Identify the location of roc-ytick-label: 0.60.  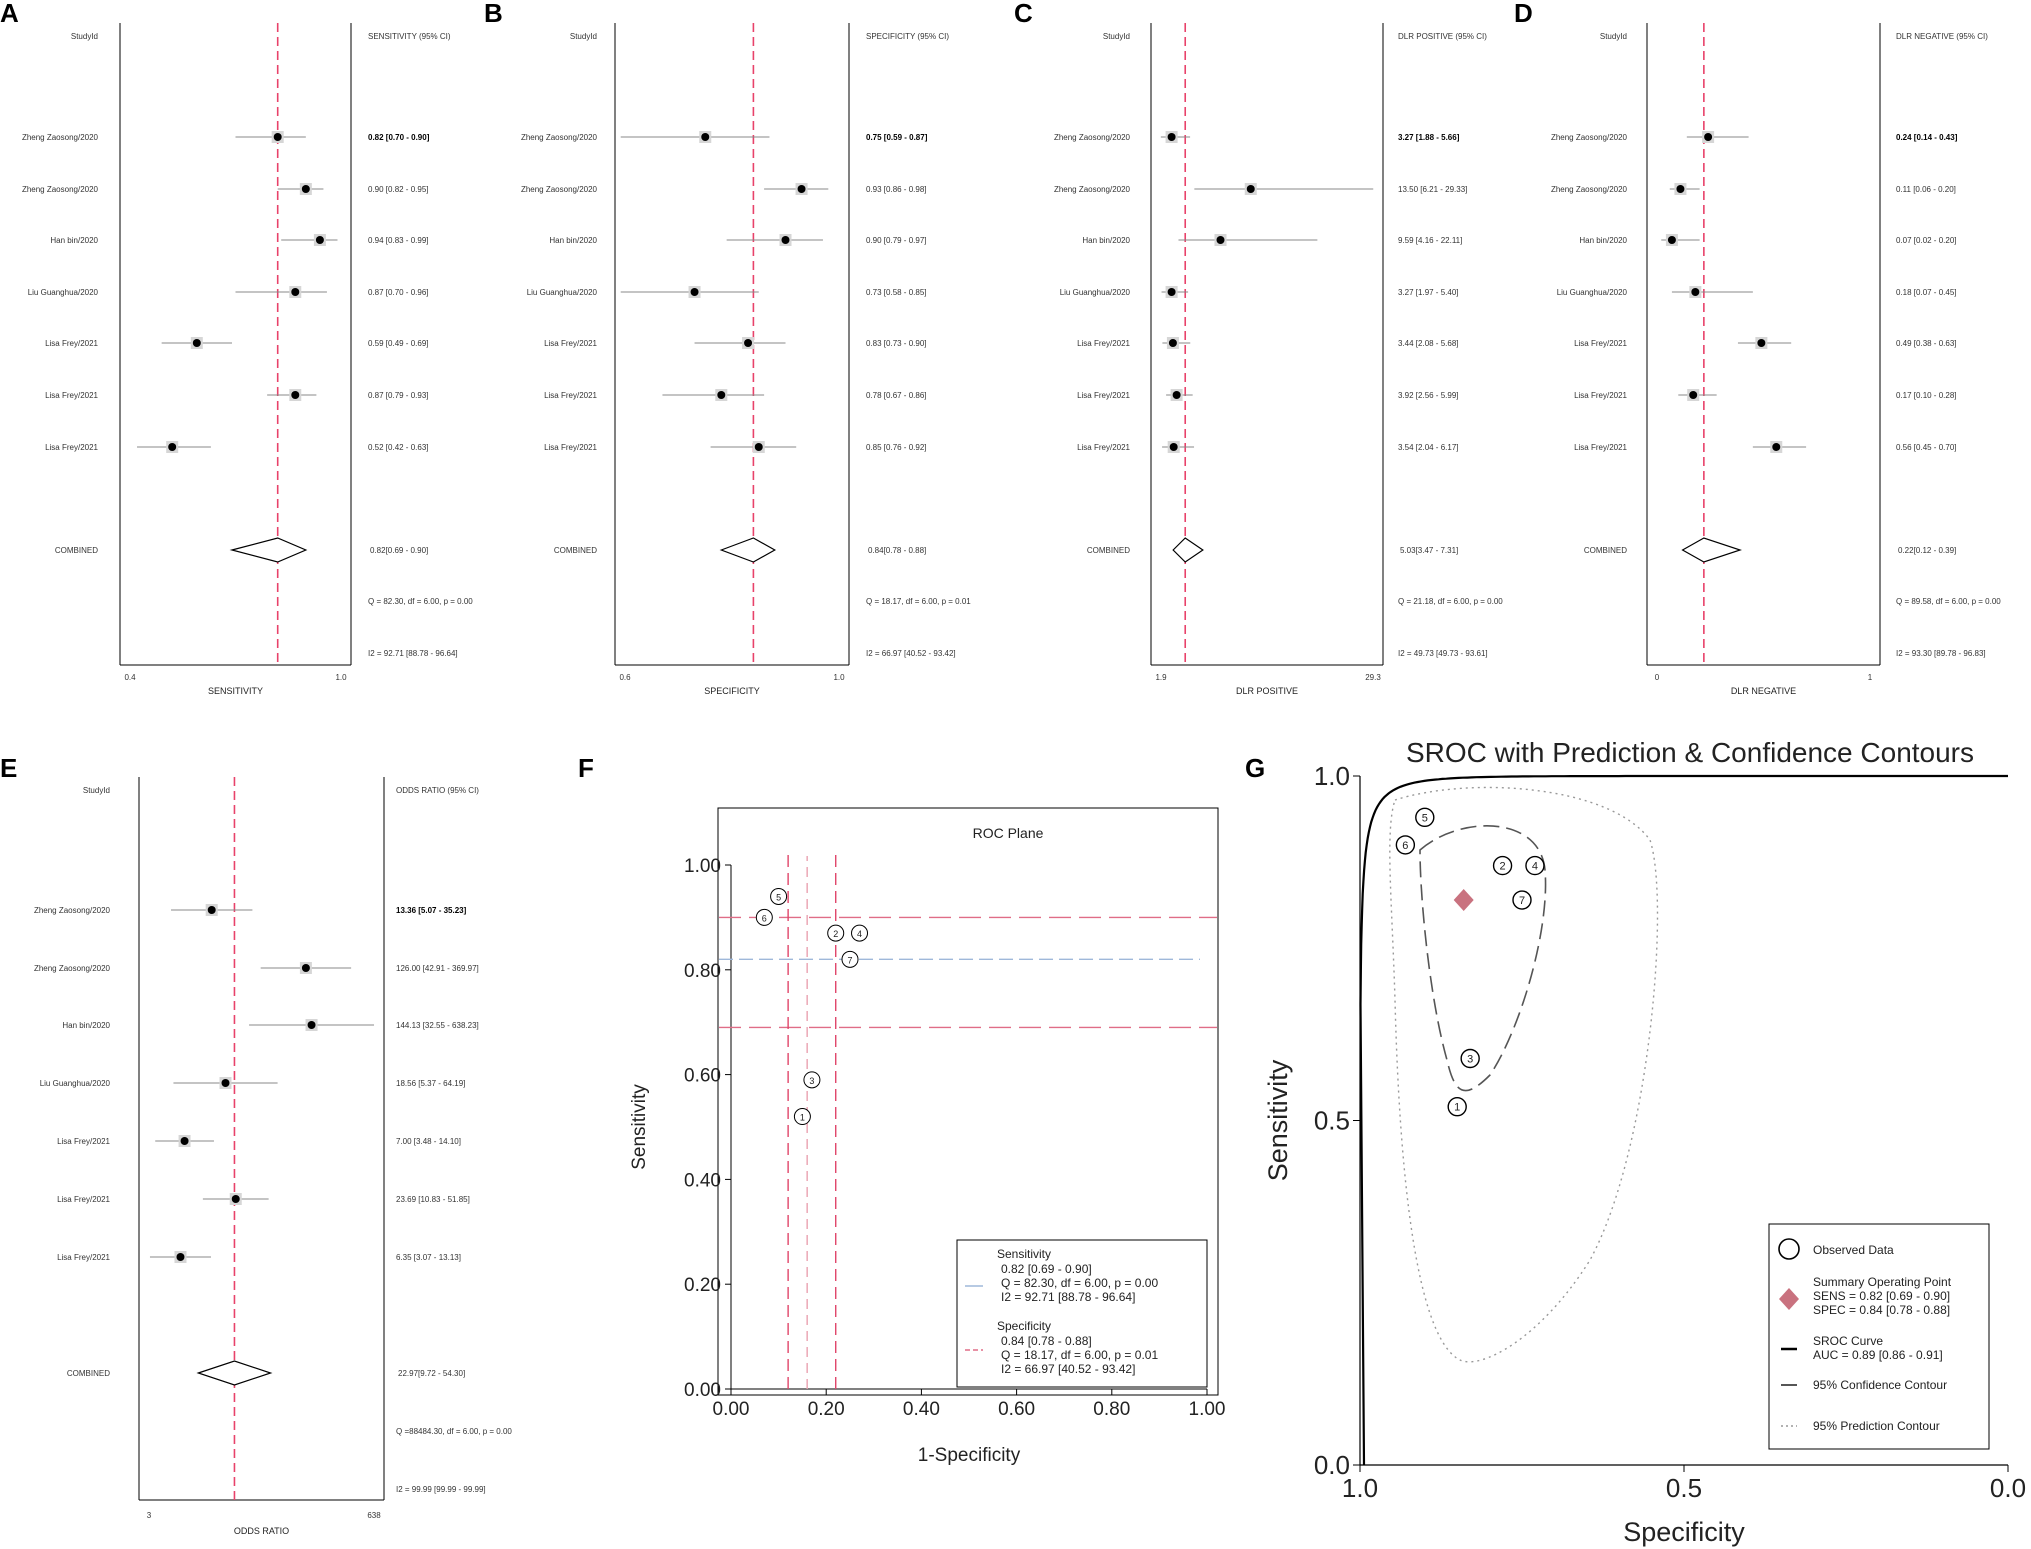
(702, 1076).